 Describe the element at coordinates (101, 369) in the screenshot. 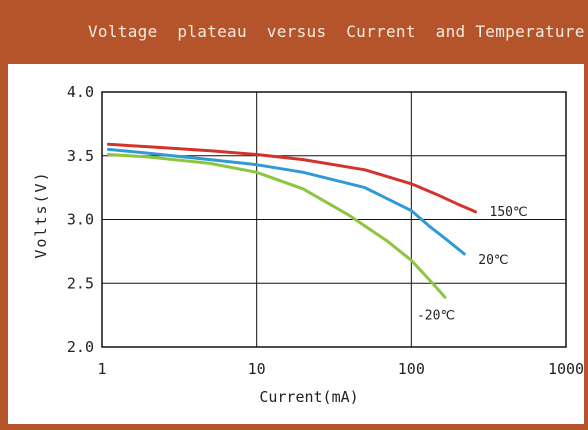

I see `x-tick-label: 1` at that location.